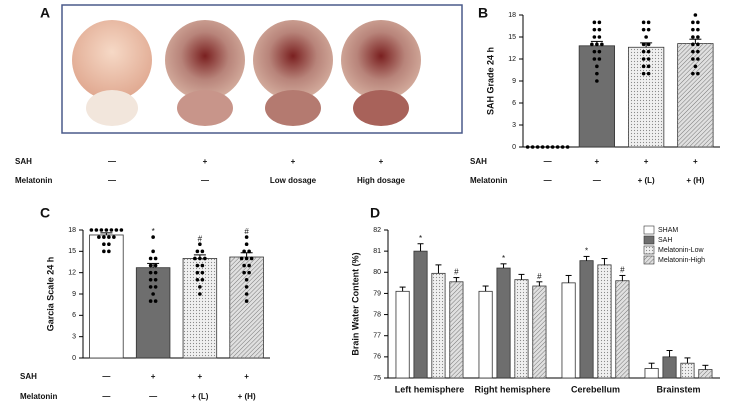 Image resolution: width=732 pixels, height=412 pixels. I want to click on y-tick-label: 15, so click(512, 37).